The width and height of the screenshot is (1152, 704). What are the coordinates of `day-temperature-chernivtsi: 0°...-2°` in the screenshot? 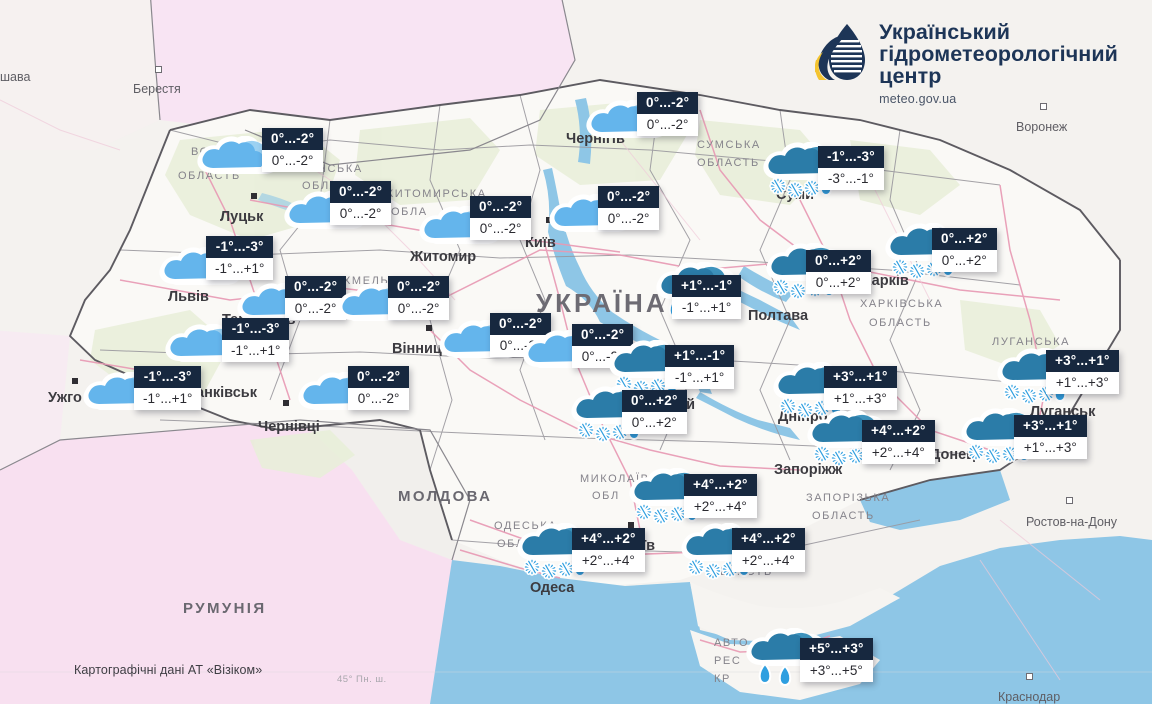 It's located at (379, 399).